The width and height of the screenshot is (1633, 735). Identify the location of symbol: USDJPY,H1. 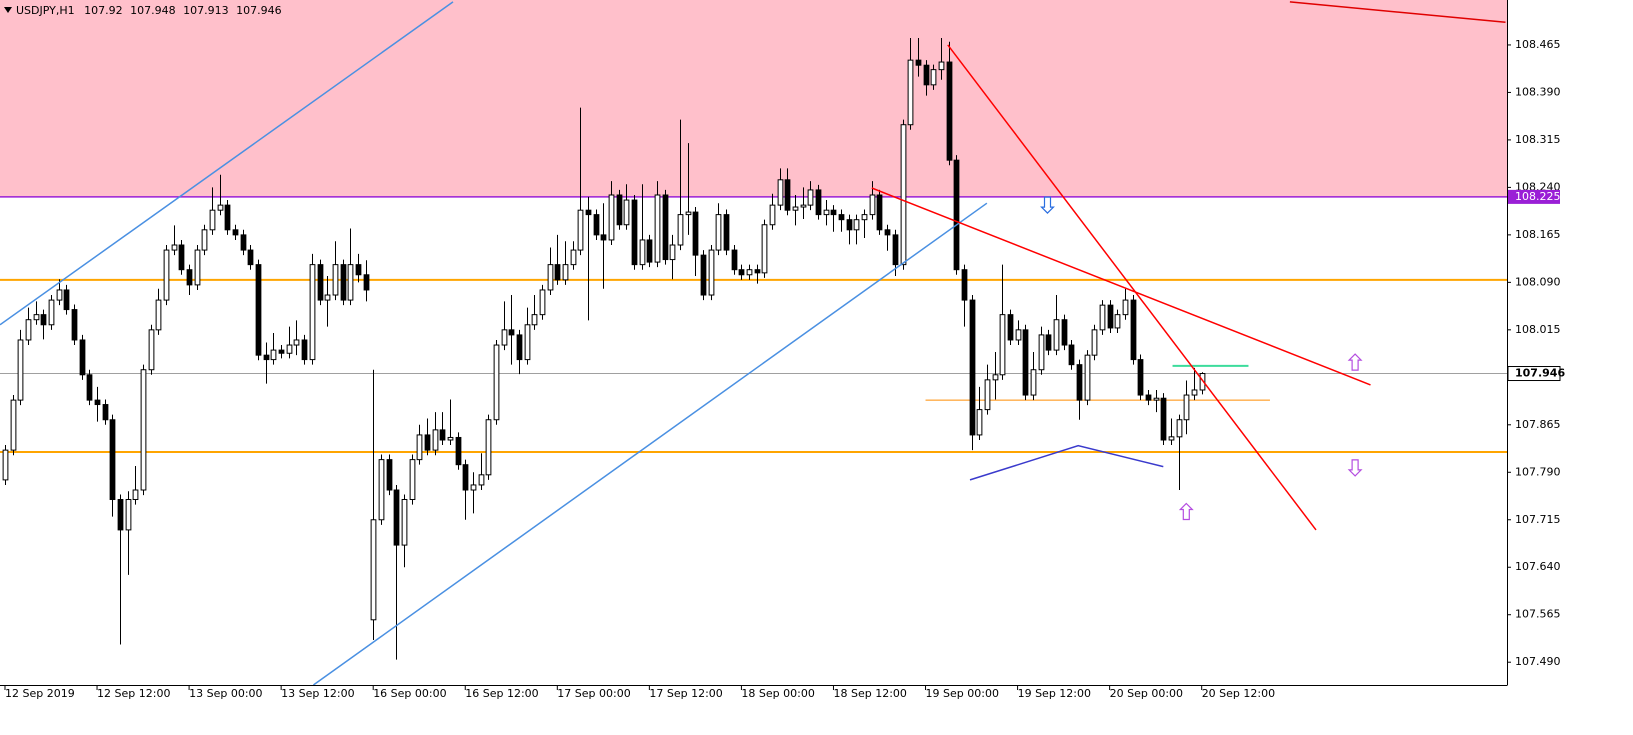
(45, 10).